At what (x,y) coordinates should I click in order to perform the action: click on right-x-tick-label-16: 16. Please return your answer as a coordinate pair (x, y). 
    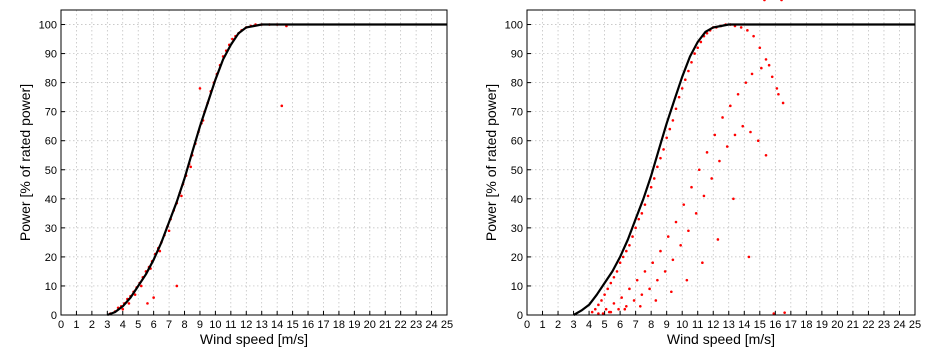
    Looking at the image, I should click on (775, 325).